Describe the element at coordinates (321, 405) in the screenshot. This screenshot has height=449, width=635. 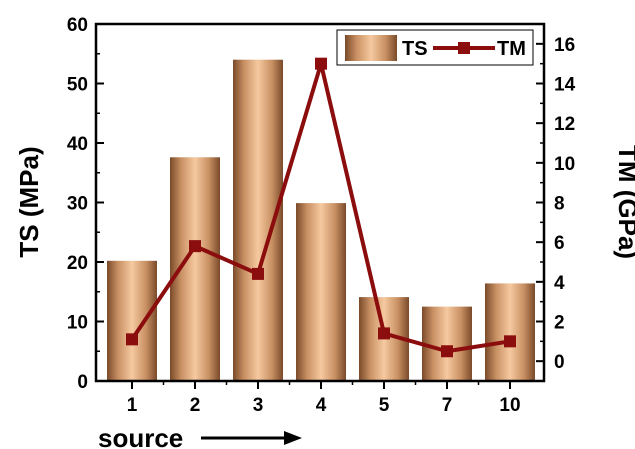
I see `x-tick-label-4: 4` at that location.